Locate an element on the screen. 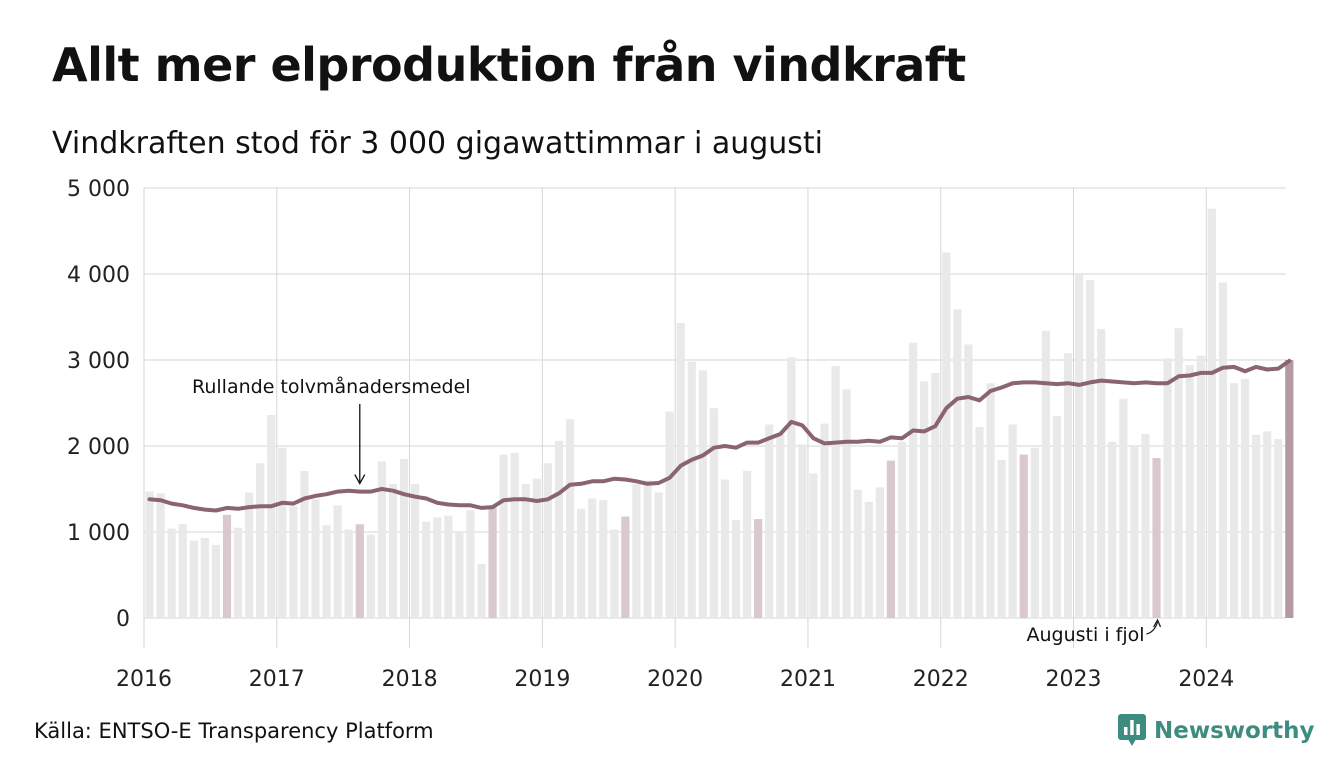  x-tick-label: 2018 is located at coordinates (410, 679).